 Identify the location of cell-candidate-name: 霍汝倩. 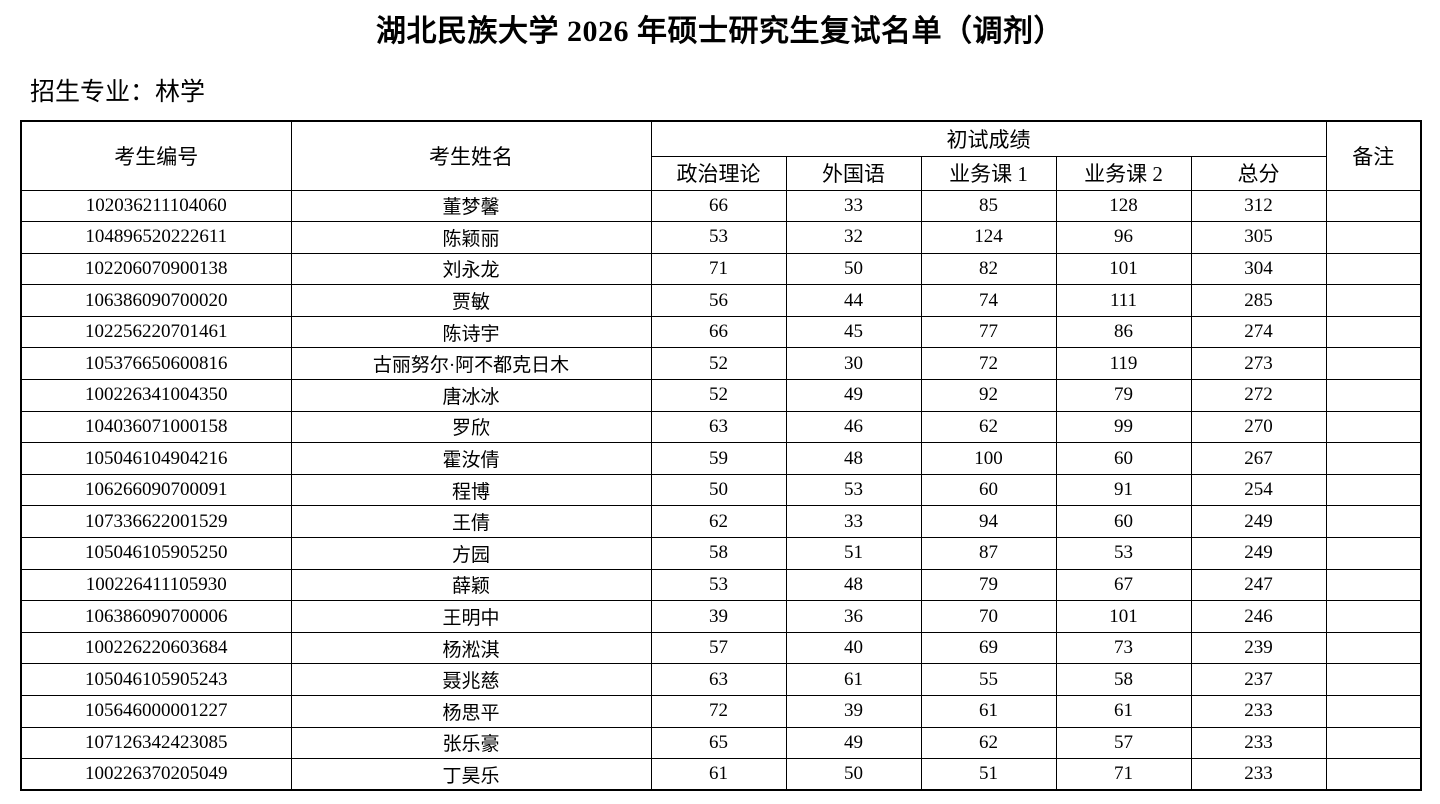
(471, 458).